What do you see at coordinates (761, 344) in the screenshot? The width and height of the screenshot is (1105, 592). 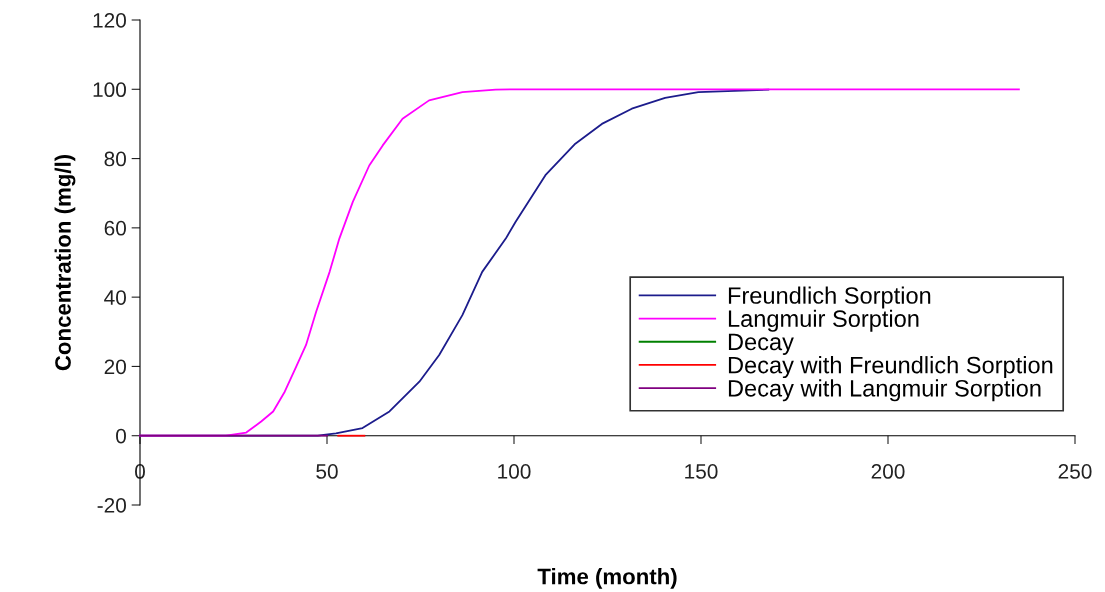 I see `legend-label: Decay` at bounding box center [761, 344].